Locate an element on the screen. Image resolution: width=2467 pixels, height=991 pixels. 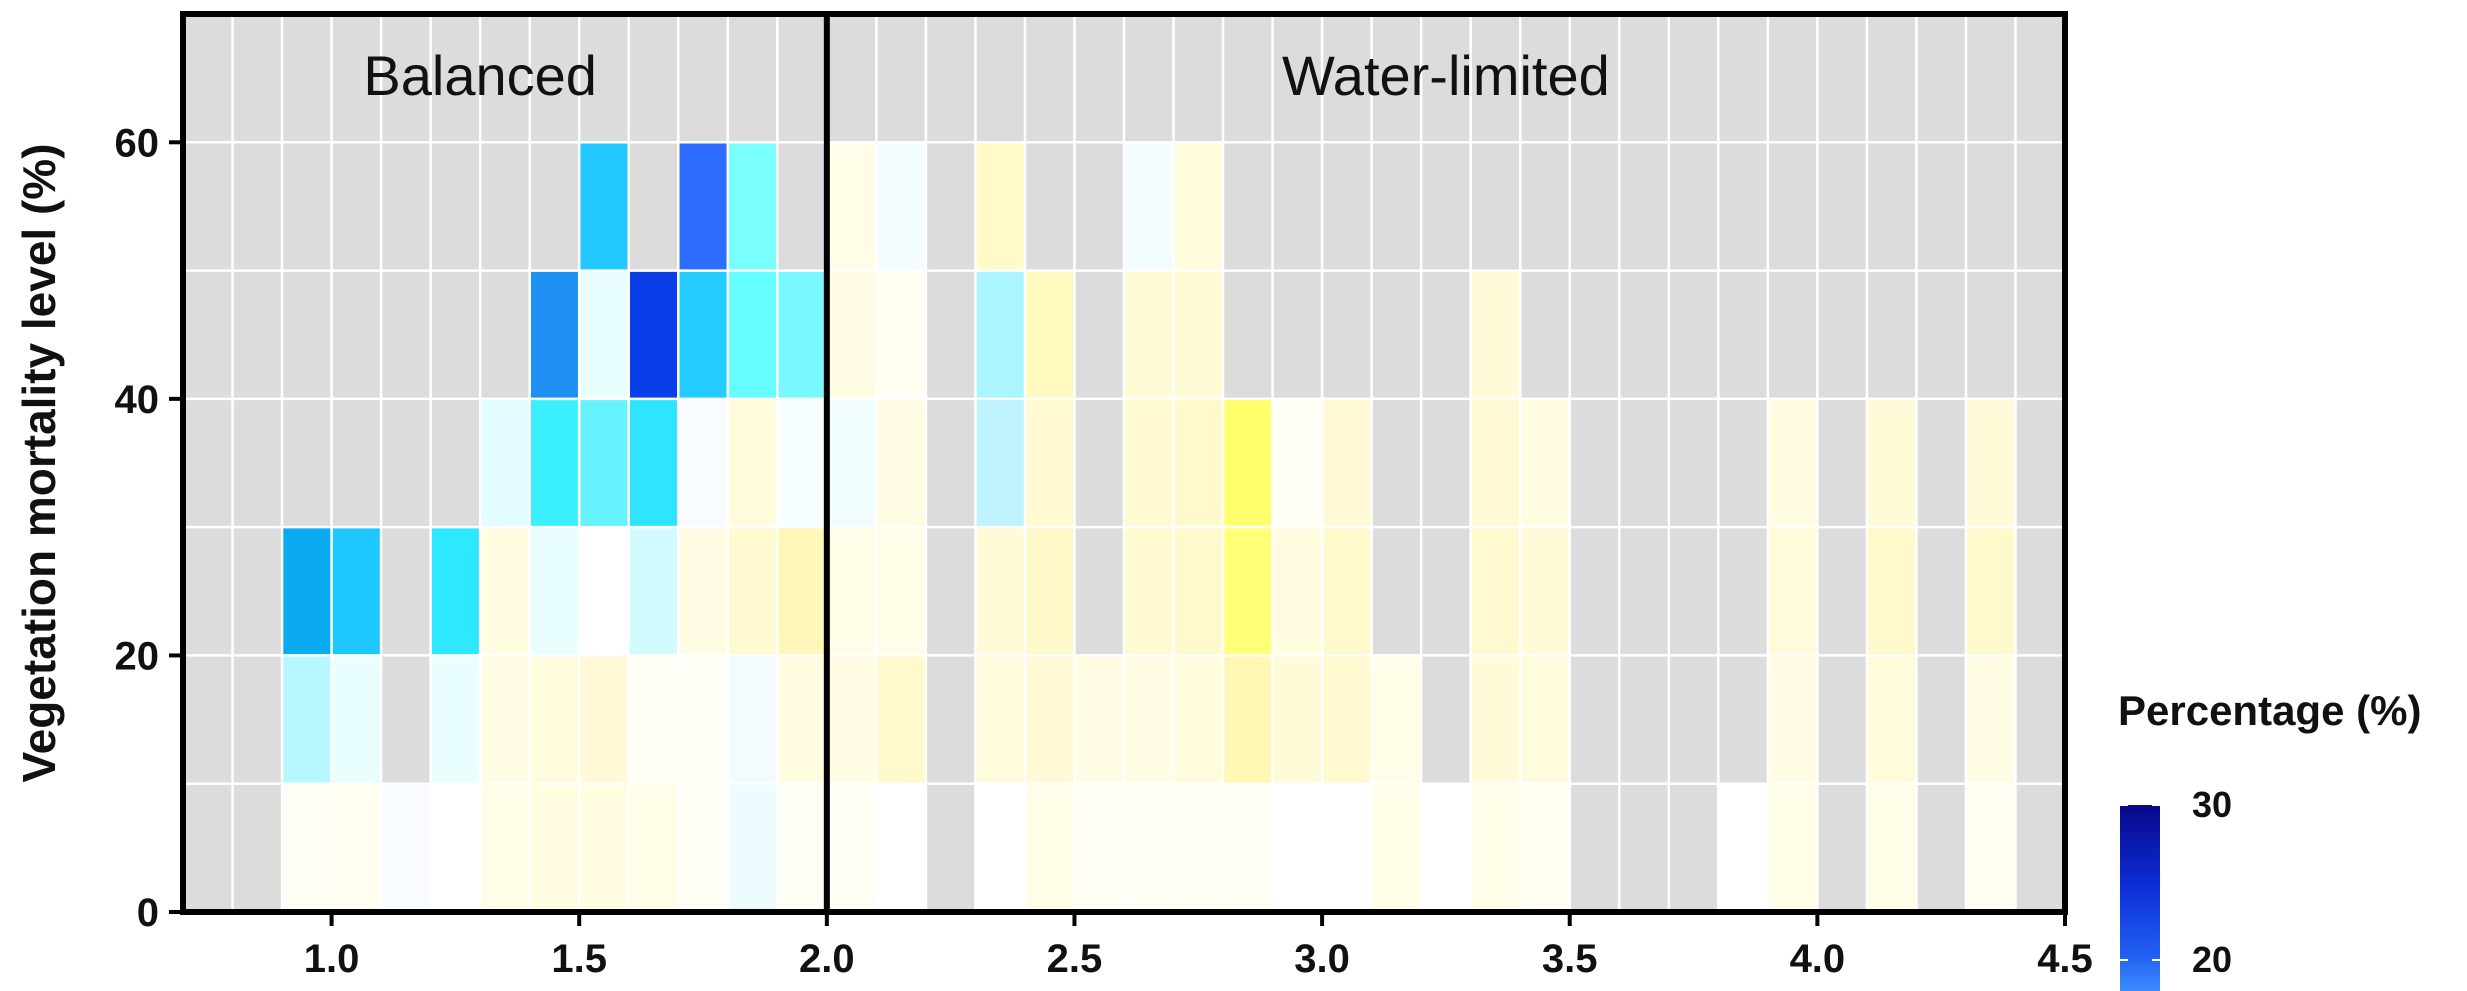
legend-colorbar is located at coordinates (2140, 898).